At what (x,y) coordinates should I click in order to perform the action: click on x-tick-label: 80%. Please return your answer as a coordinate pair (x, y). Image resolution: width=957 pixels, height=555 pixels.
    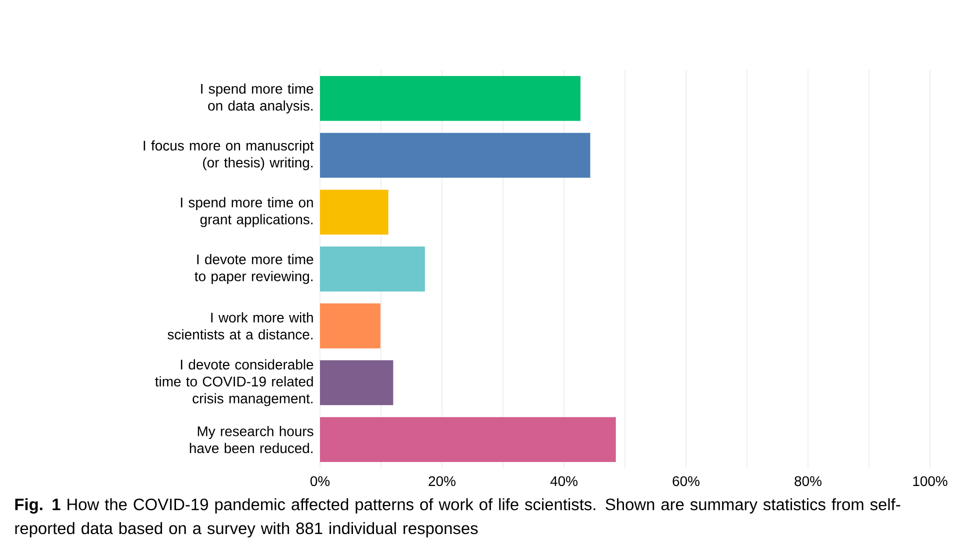
    Looking at the image, I should click on (808, 481).